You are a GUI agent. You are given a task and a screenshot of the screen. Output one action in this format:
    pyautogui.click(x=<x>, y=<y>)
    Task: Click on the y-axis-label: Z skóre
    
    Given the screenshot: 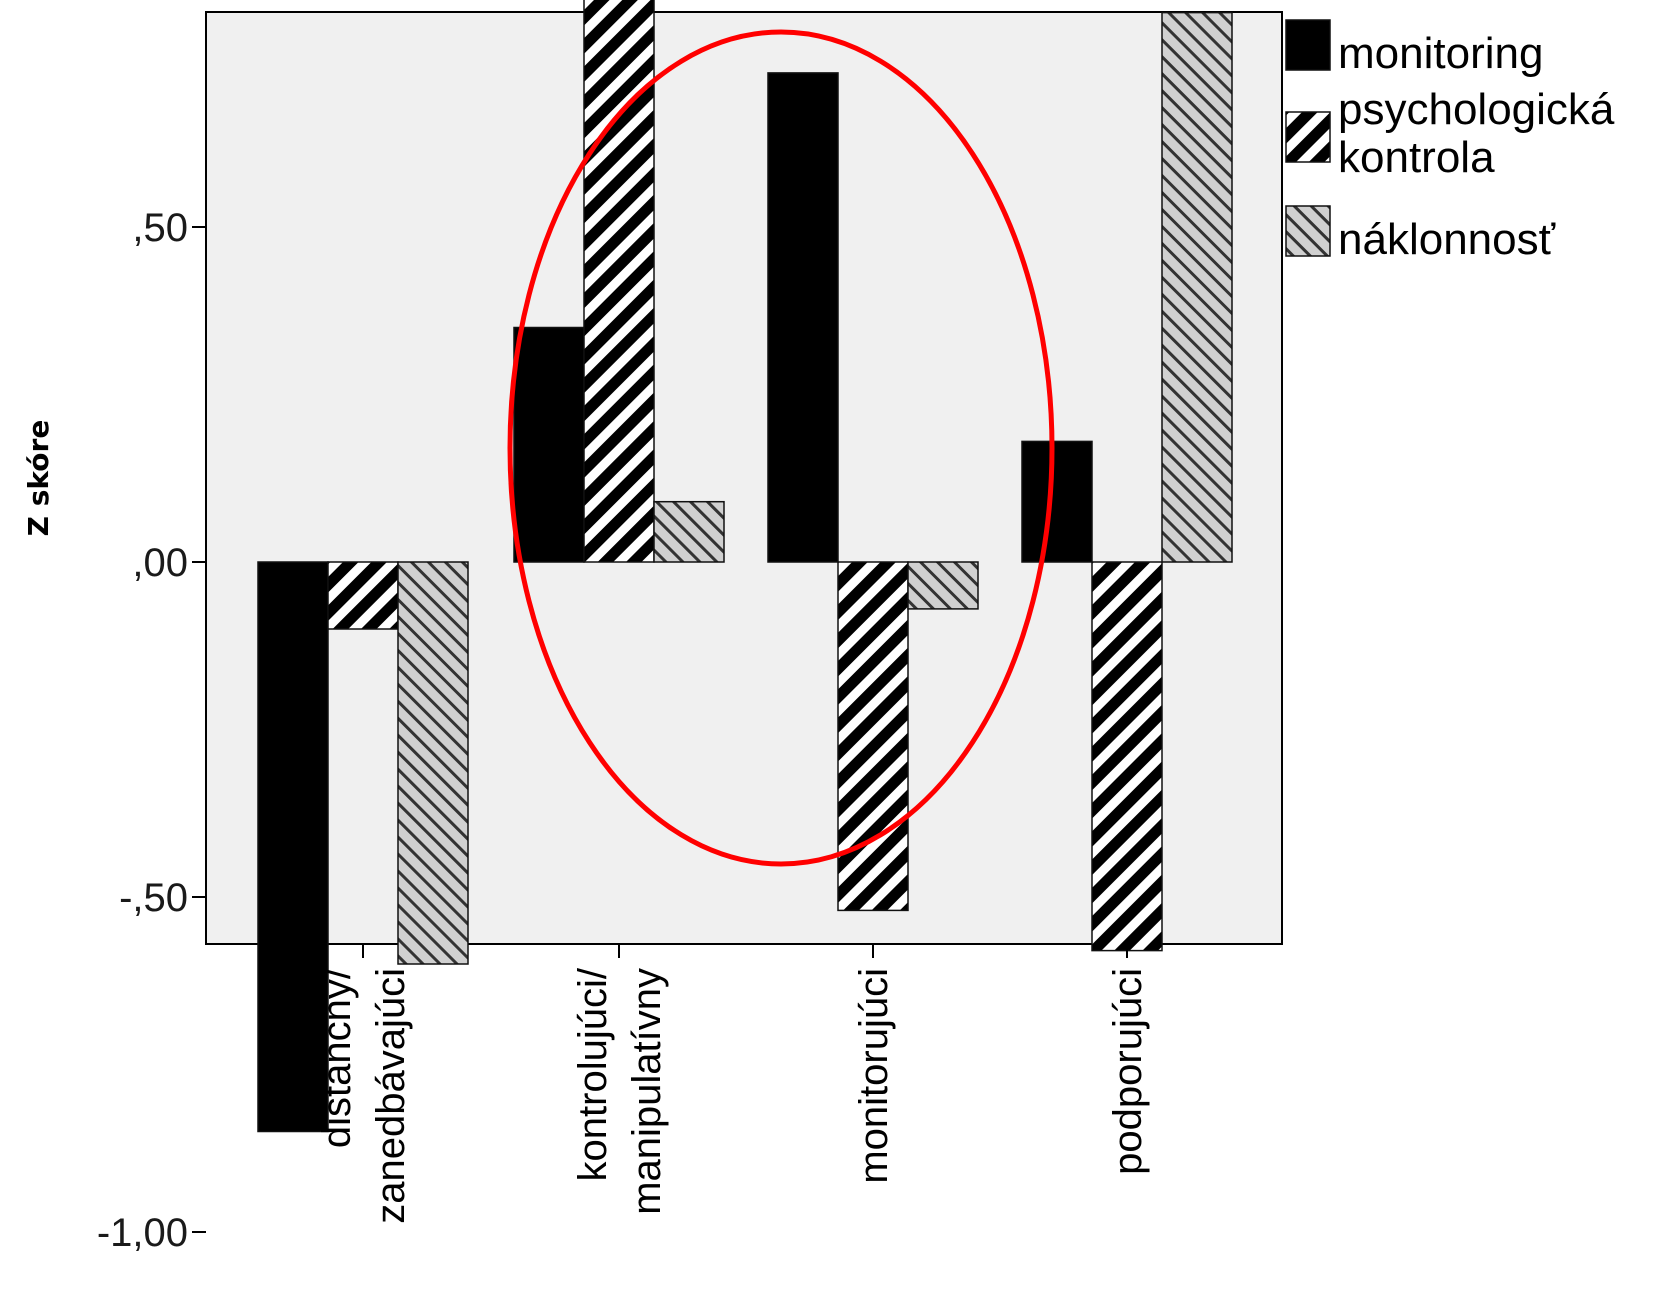 What is the action you would take?
    pyautogui.click(x=38, y=478)
    